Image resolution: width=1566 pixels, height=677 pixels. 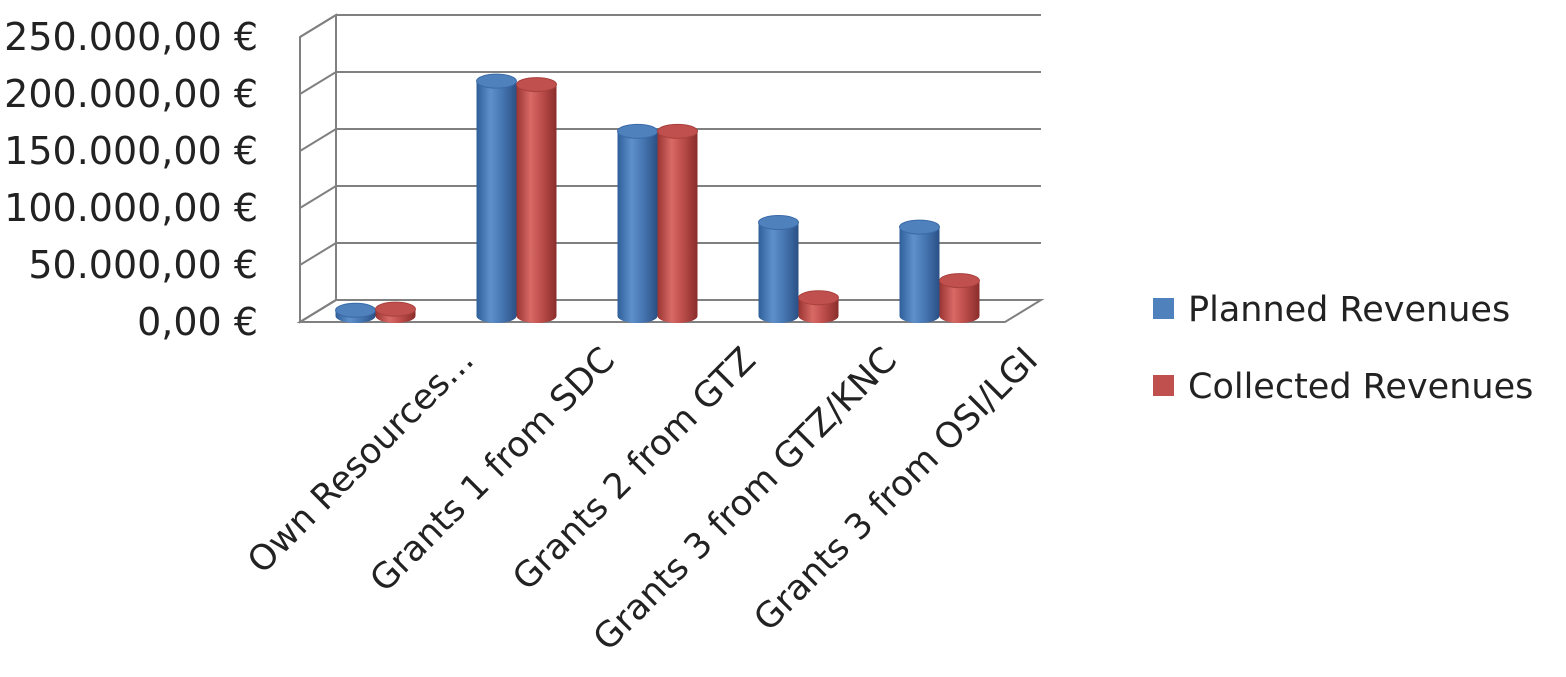 I want to click on category-label: Grants 3 from OSI/LGI, so click(x=896, y=489).